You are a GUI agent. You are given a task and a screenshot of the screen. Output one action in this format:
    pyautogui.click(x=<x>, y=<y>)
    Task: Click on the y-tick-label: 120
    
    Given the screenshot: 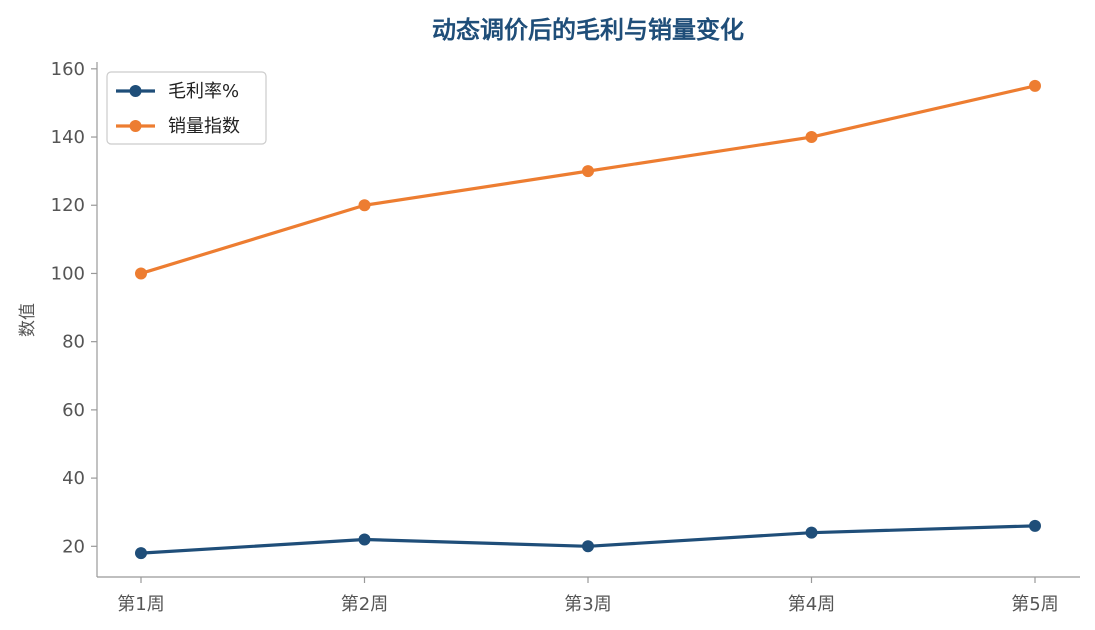 What is the action you would take?
    pyautogui.click(x=68, y=205)
    